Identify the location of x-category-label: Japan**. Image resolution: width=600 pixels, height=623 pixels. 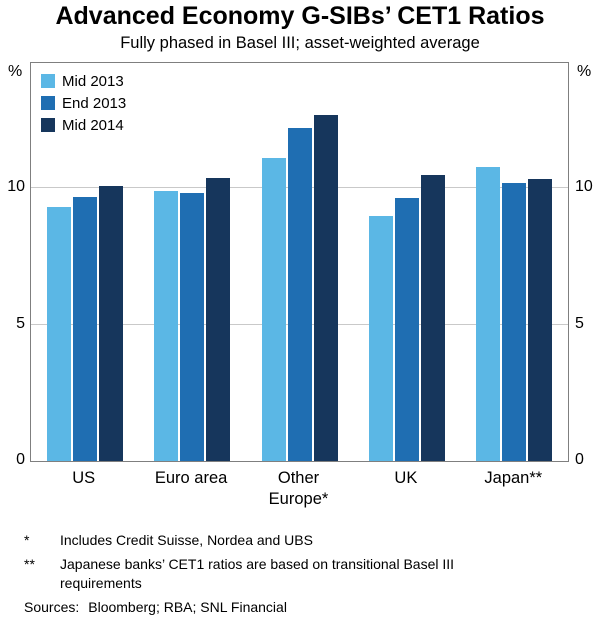
(513, 478).